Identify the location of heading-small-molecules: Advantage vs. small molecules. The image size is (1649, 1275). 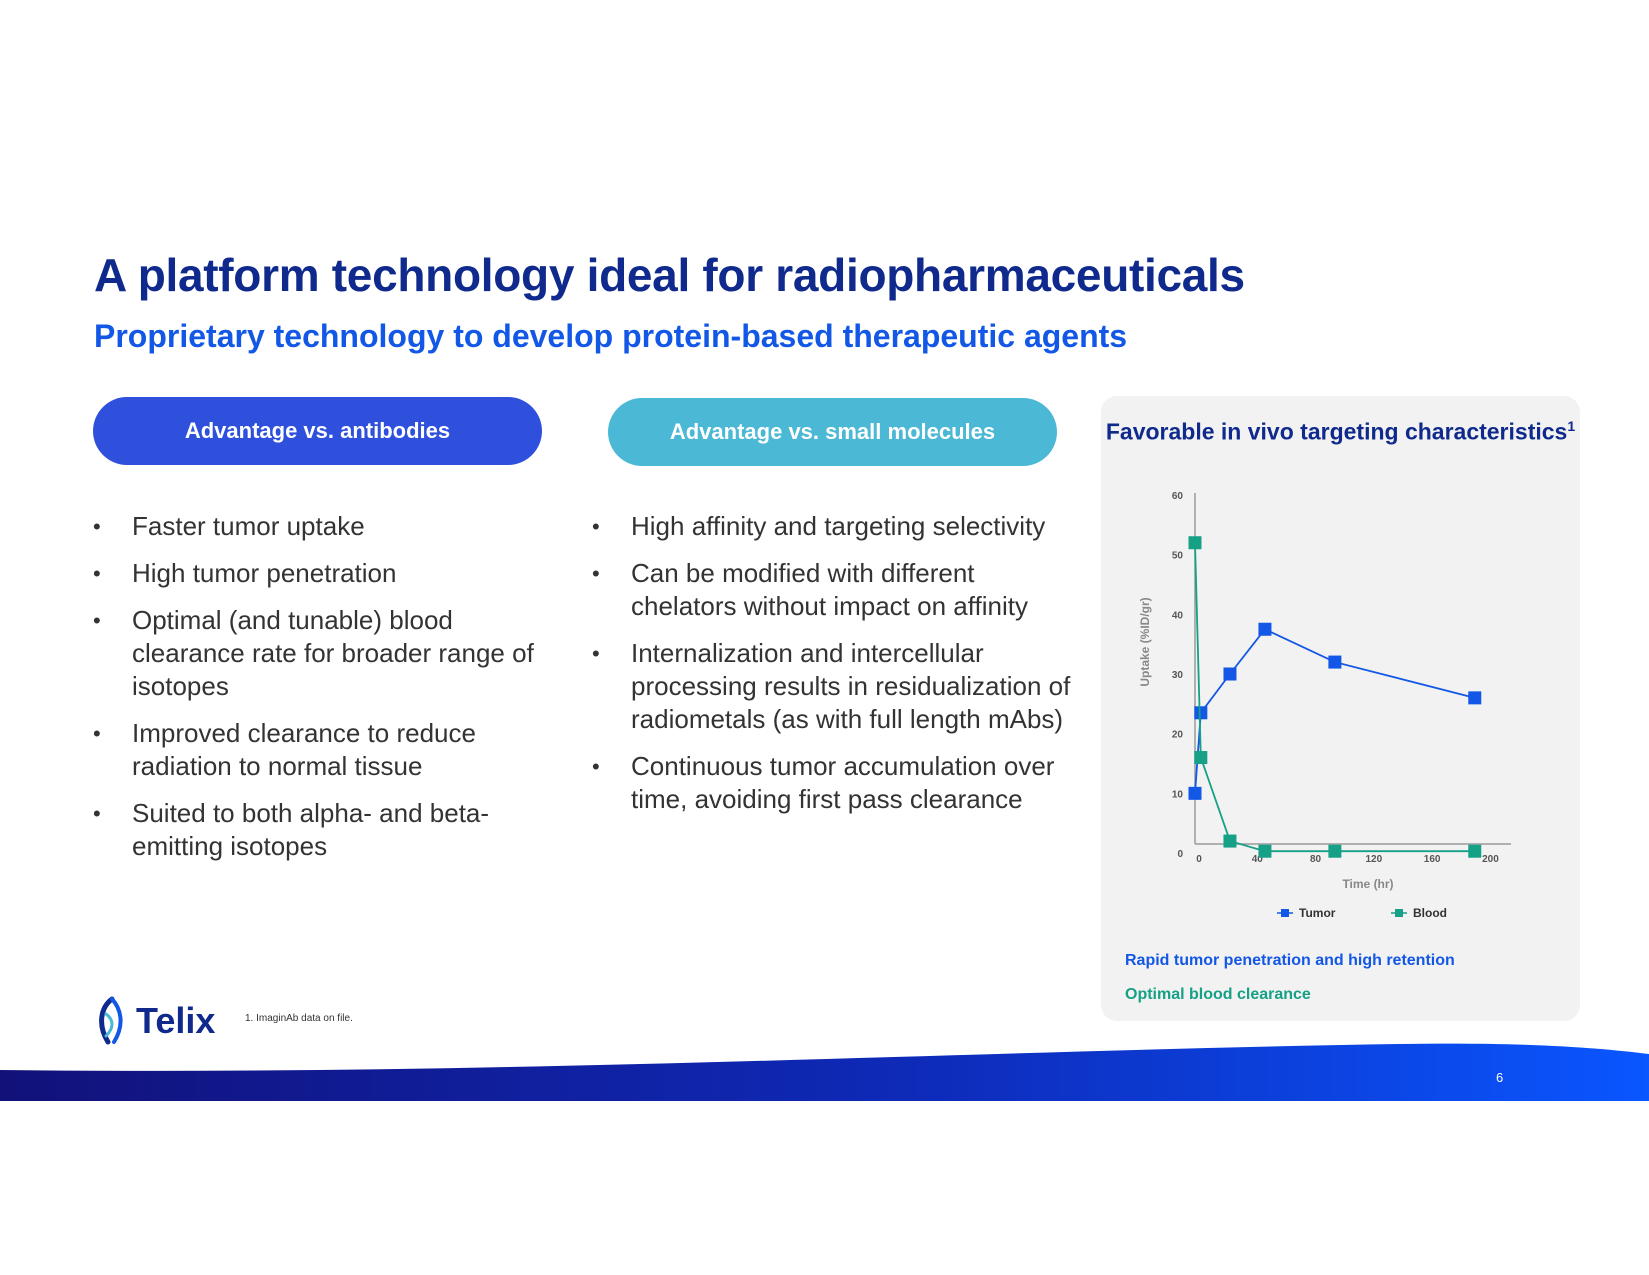
(832, 432).